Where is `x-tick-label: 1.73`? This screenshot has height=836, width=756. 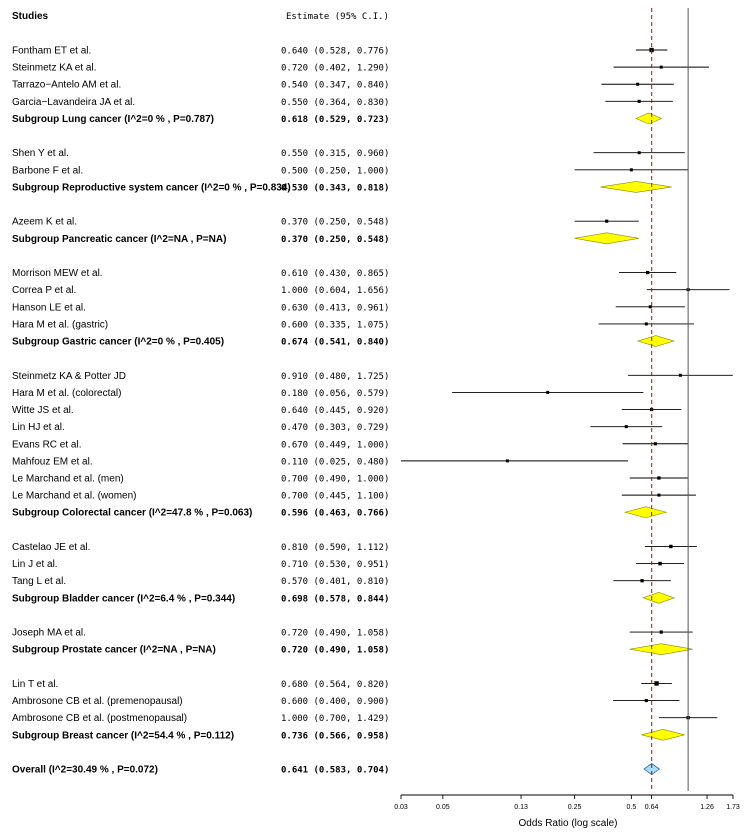 x-tick-label: 1.73 is located at coordinates (733, 807).